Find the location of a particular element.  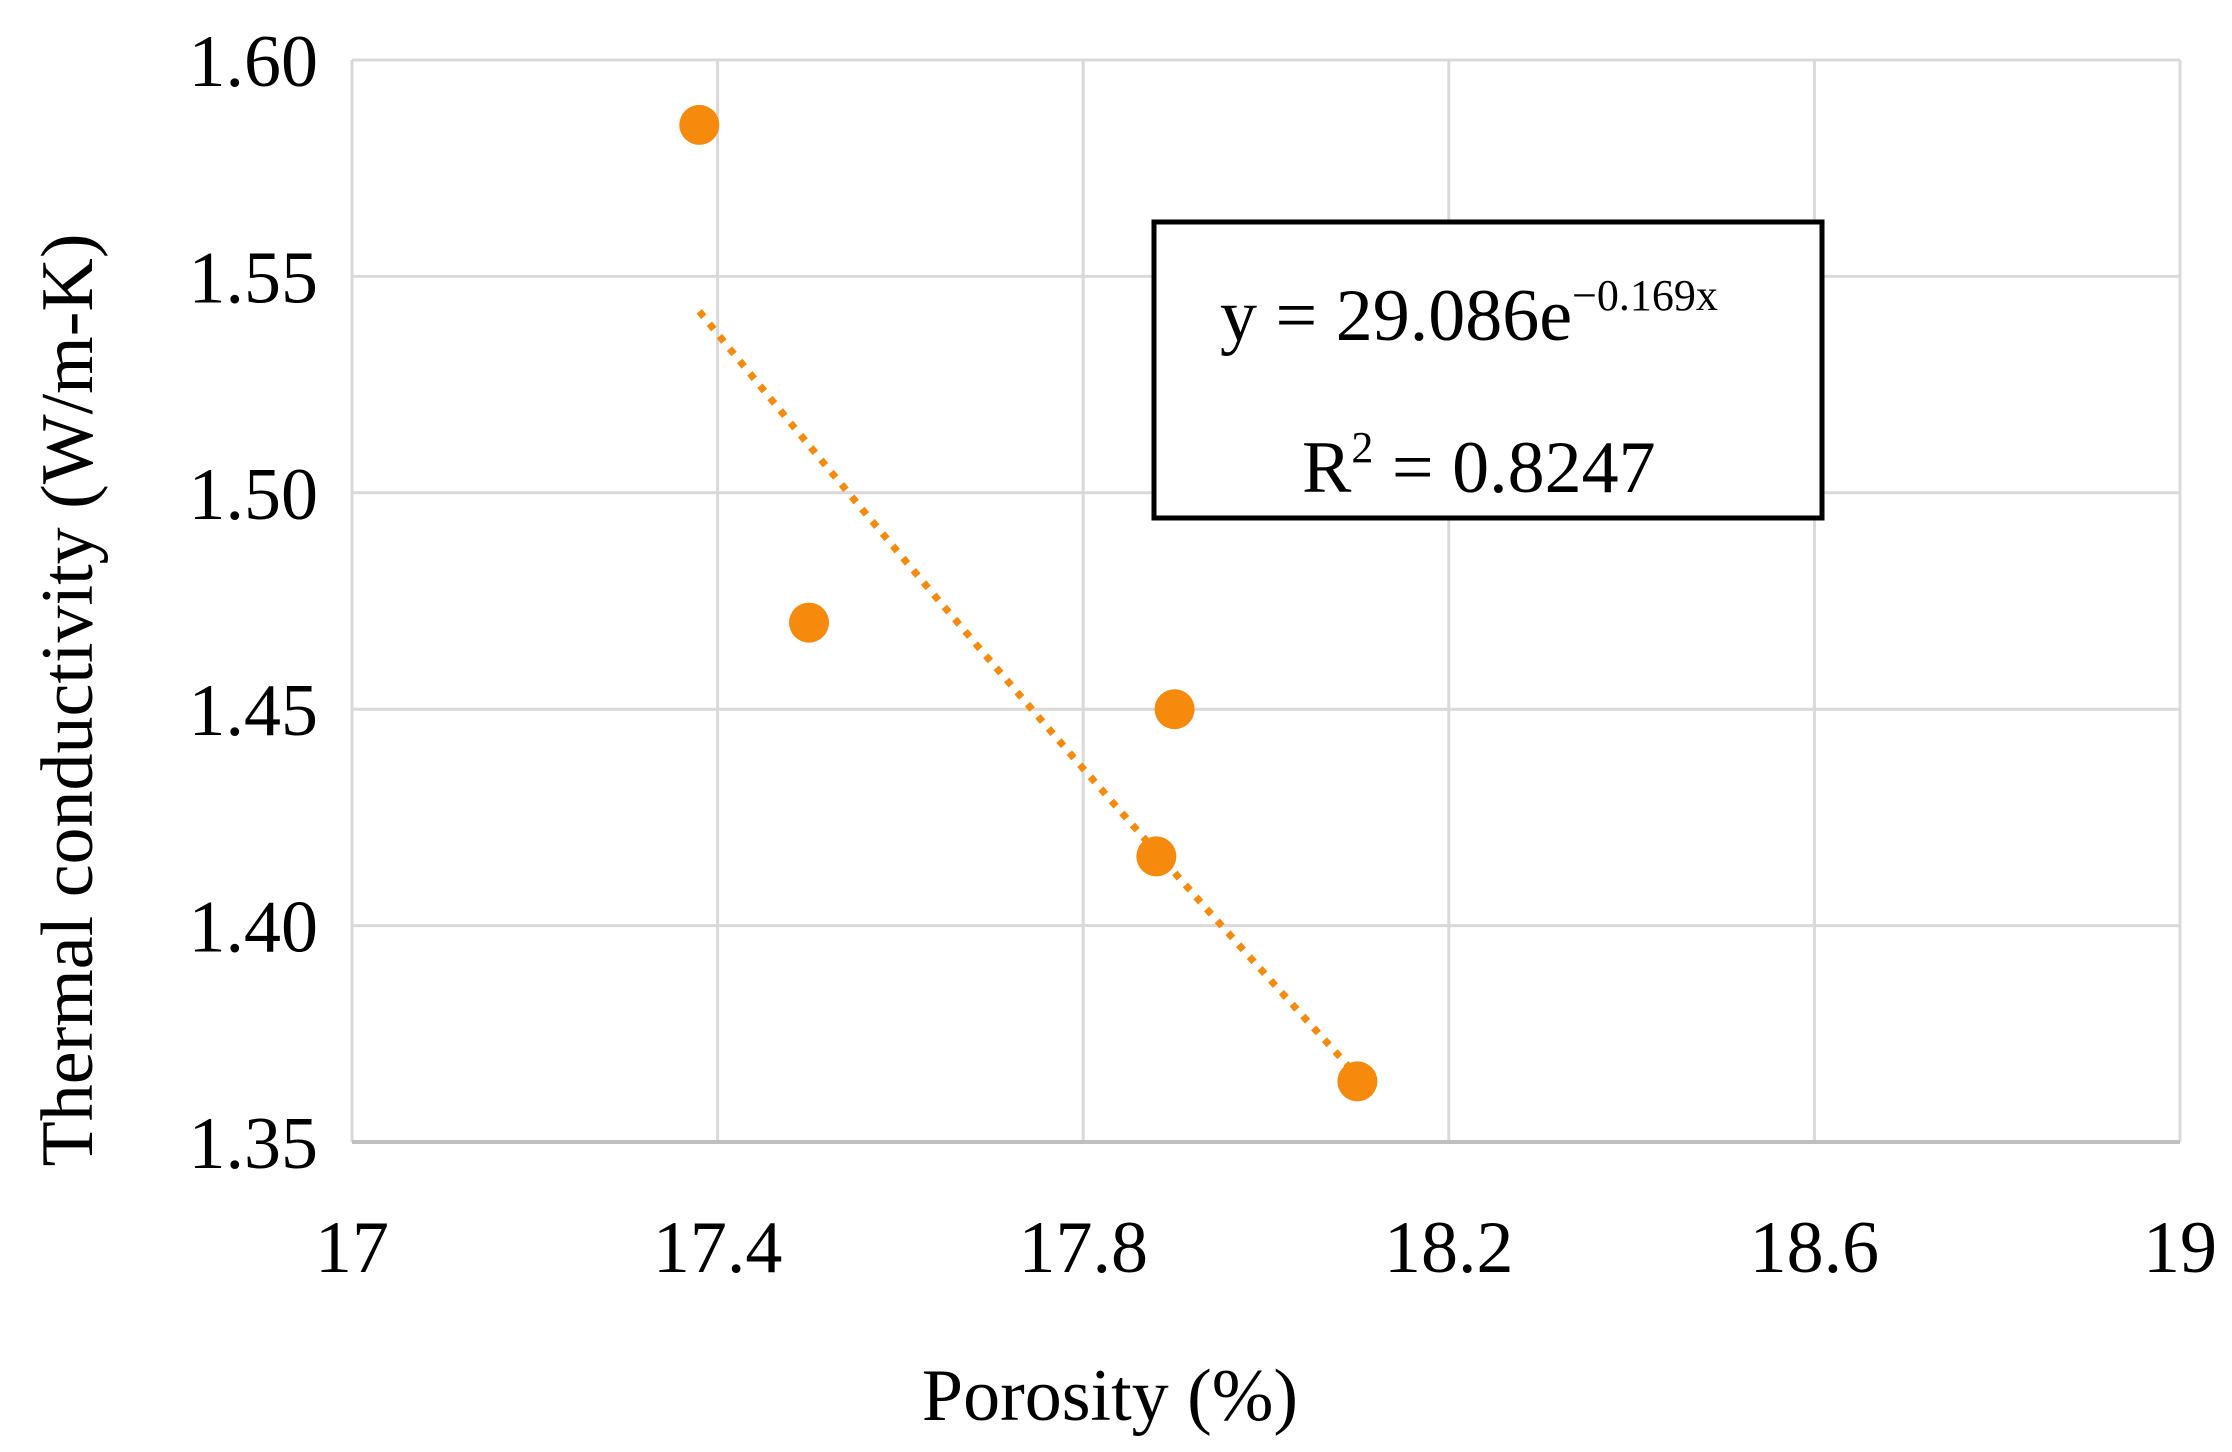

x-tick-label: 18.2 is located at coordinates (1449, 1248).